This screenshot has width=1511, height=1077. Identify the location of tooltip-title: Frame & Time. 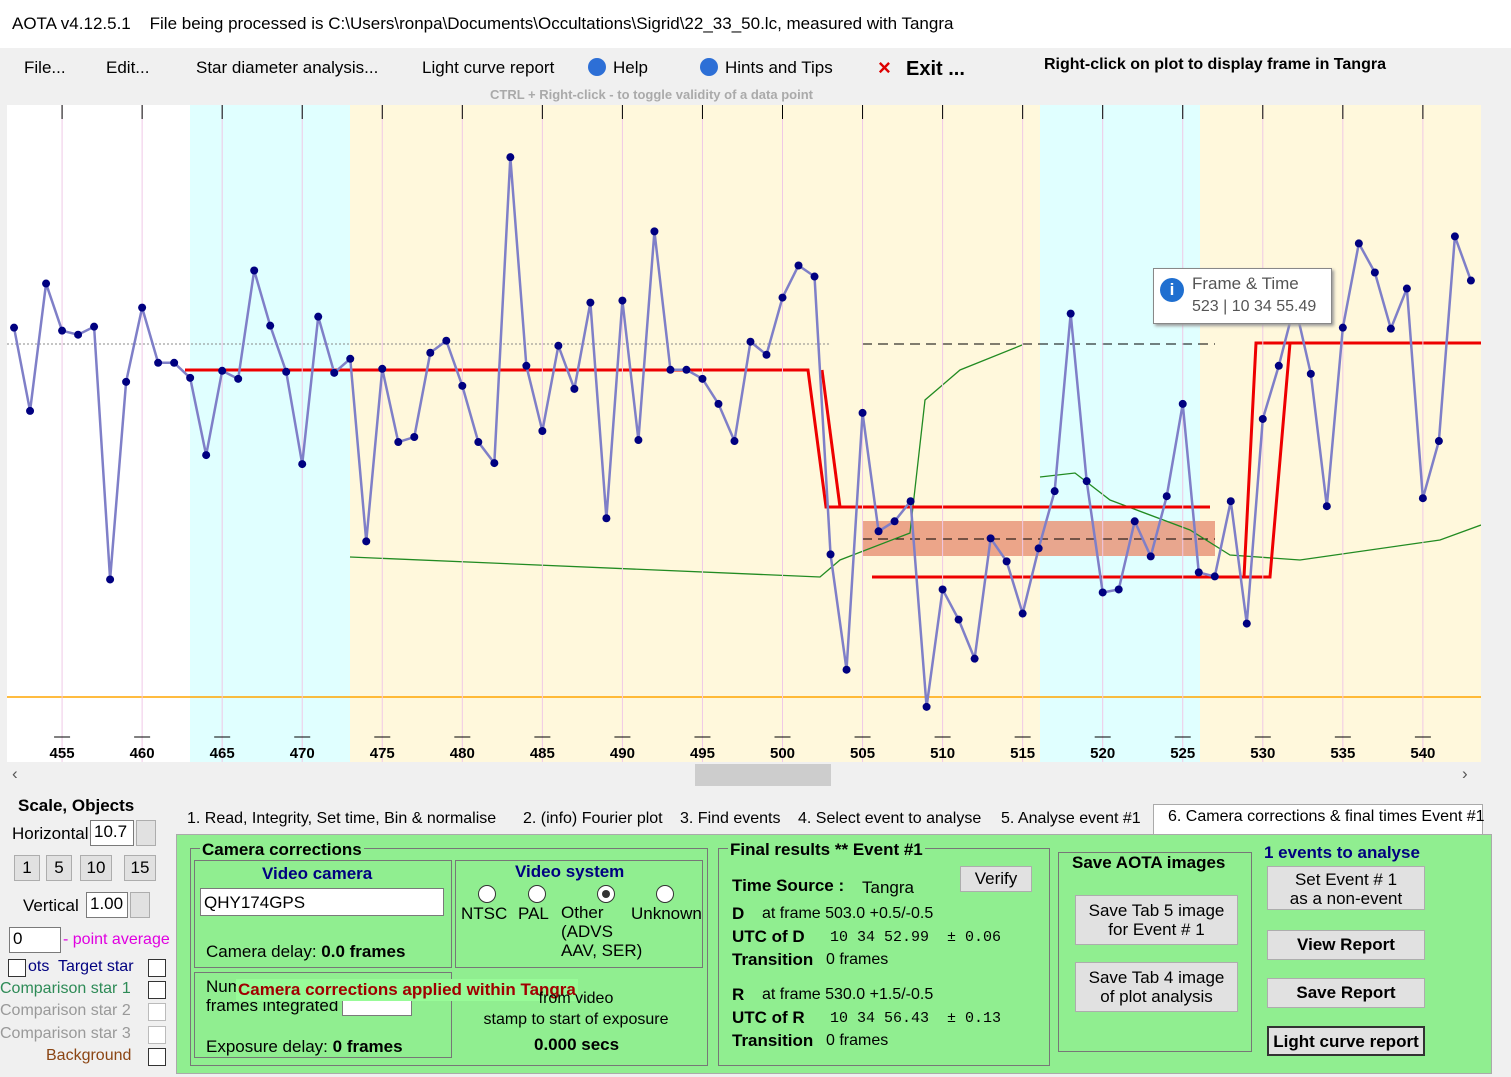
(1245, 283).